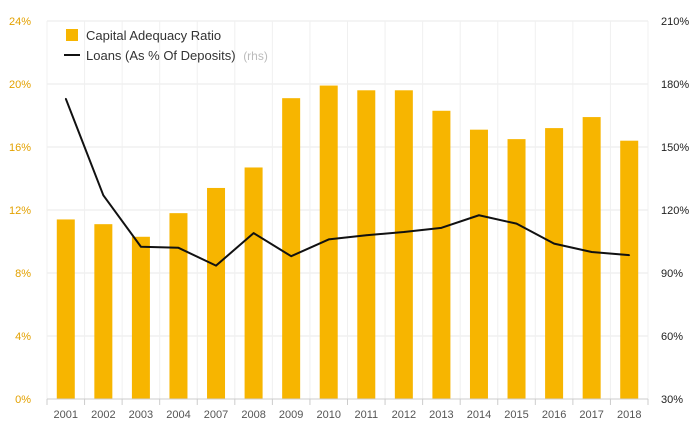 This screenshot has width=700, height=433. Describe the element at coordinates (178, 306) in the screenshot. I see `bar-2004` at that location.